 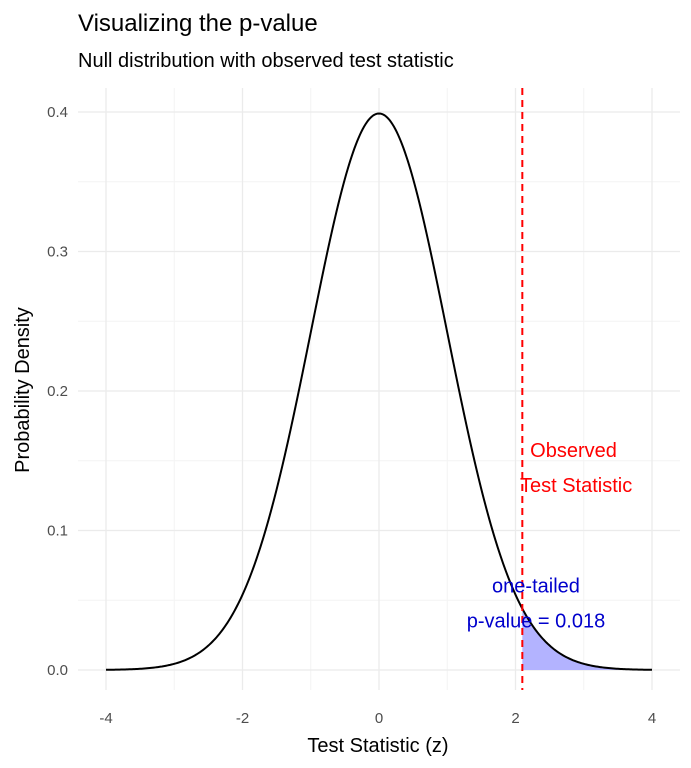 What do you see at coordinates (377, 746) in the screenshot?
I see `x-axis-label: Test Statistic (z)` at bounding box center [377, 746].